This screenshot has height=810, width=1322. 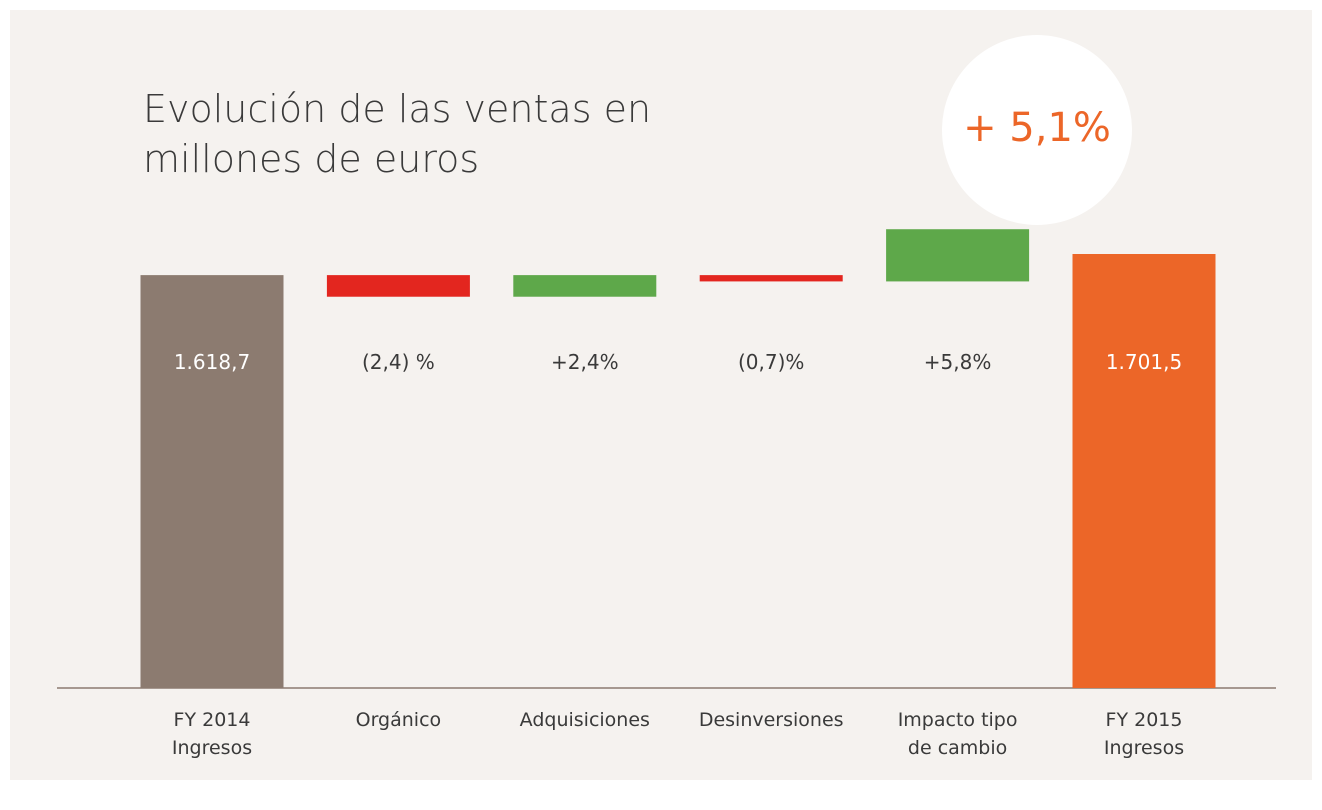 What do you see at coordinates (957, 734) in the screenshot?
I see `x-tick-label: Impacto tipo de cambio` at bounding box center [957, 734].